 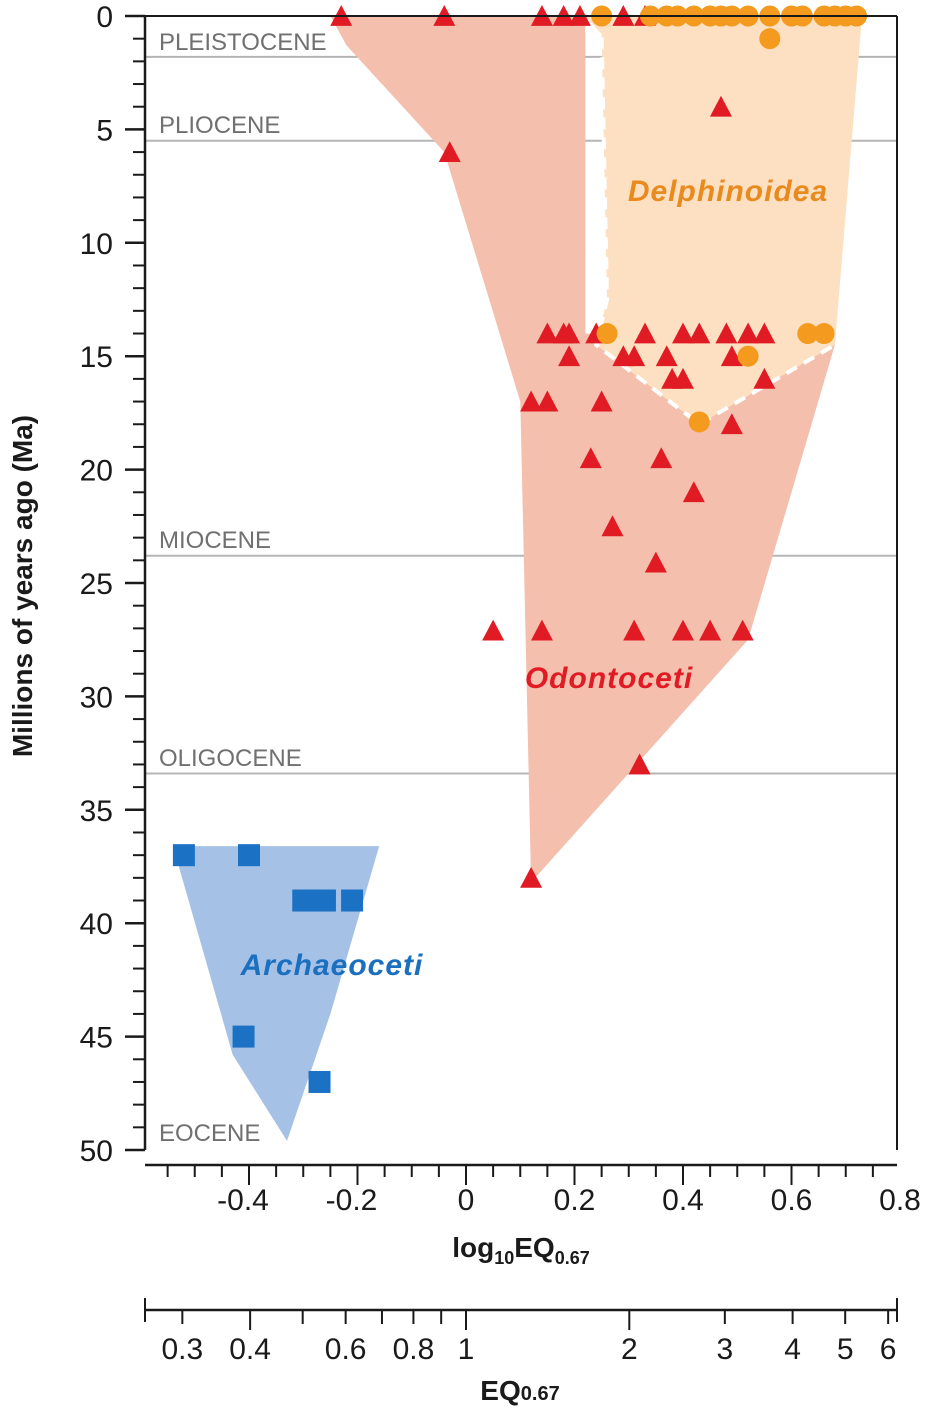 What do you see at coordinates (466, 1349) in the screenshot?
I see `secondary-x-tick-label: 1` at bounding box center [466, 1349].